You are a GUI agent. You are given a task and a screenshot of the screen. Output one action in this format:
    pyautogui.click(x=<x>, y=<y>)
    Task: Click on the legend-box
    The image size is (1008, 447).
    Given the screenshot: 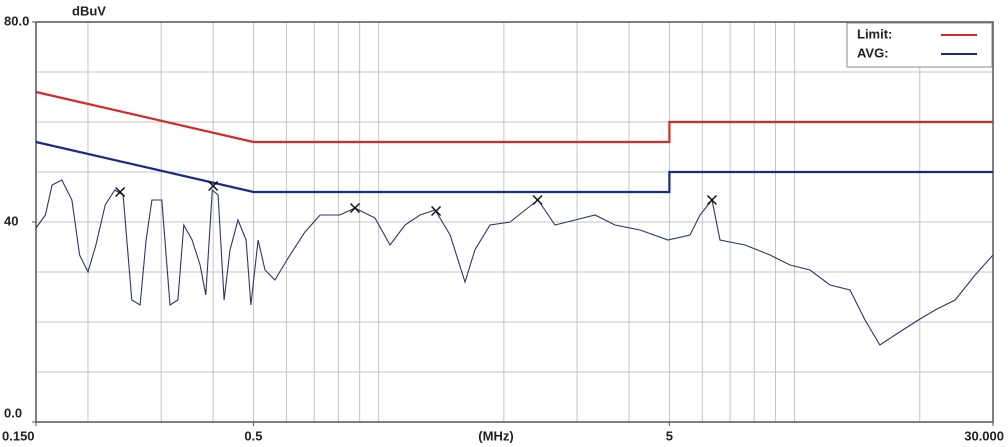 What is the action you would take?
    pyautogui.click(x=919, y=45)
    